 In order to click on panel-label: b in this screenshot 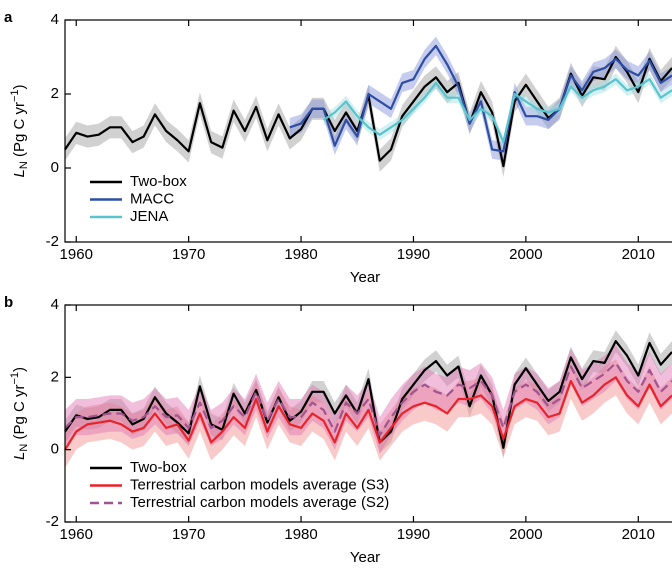, I will do `click(8, 302)`.